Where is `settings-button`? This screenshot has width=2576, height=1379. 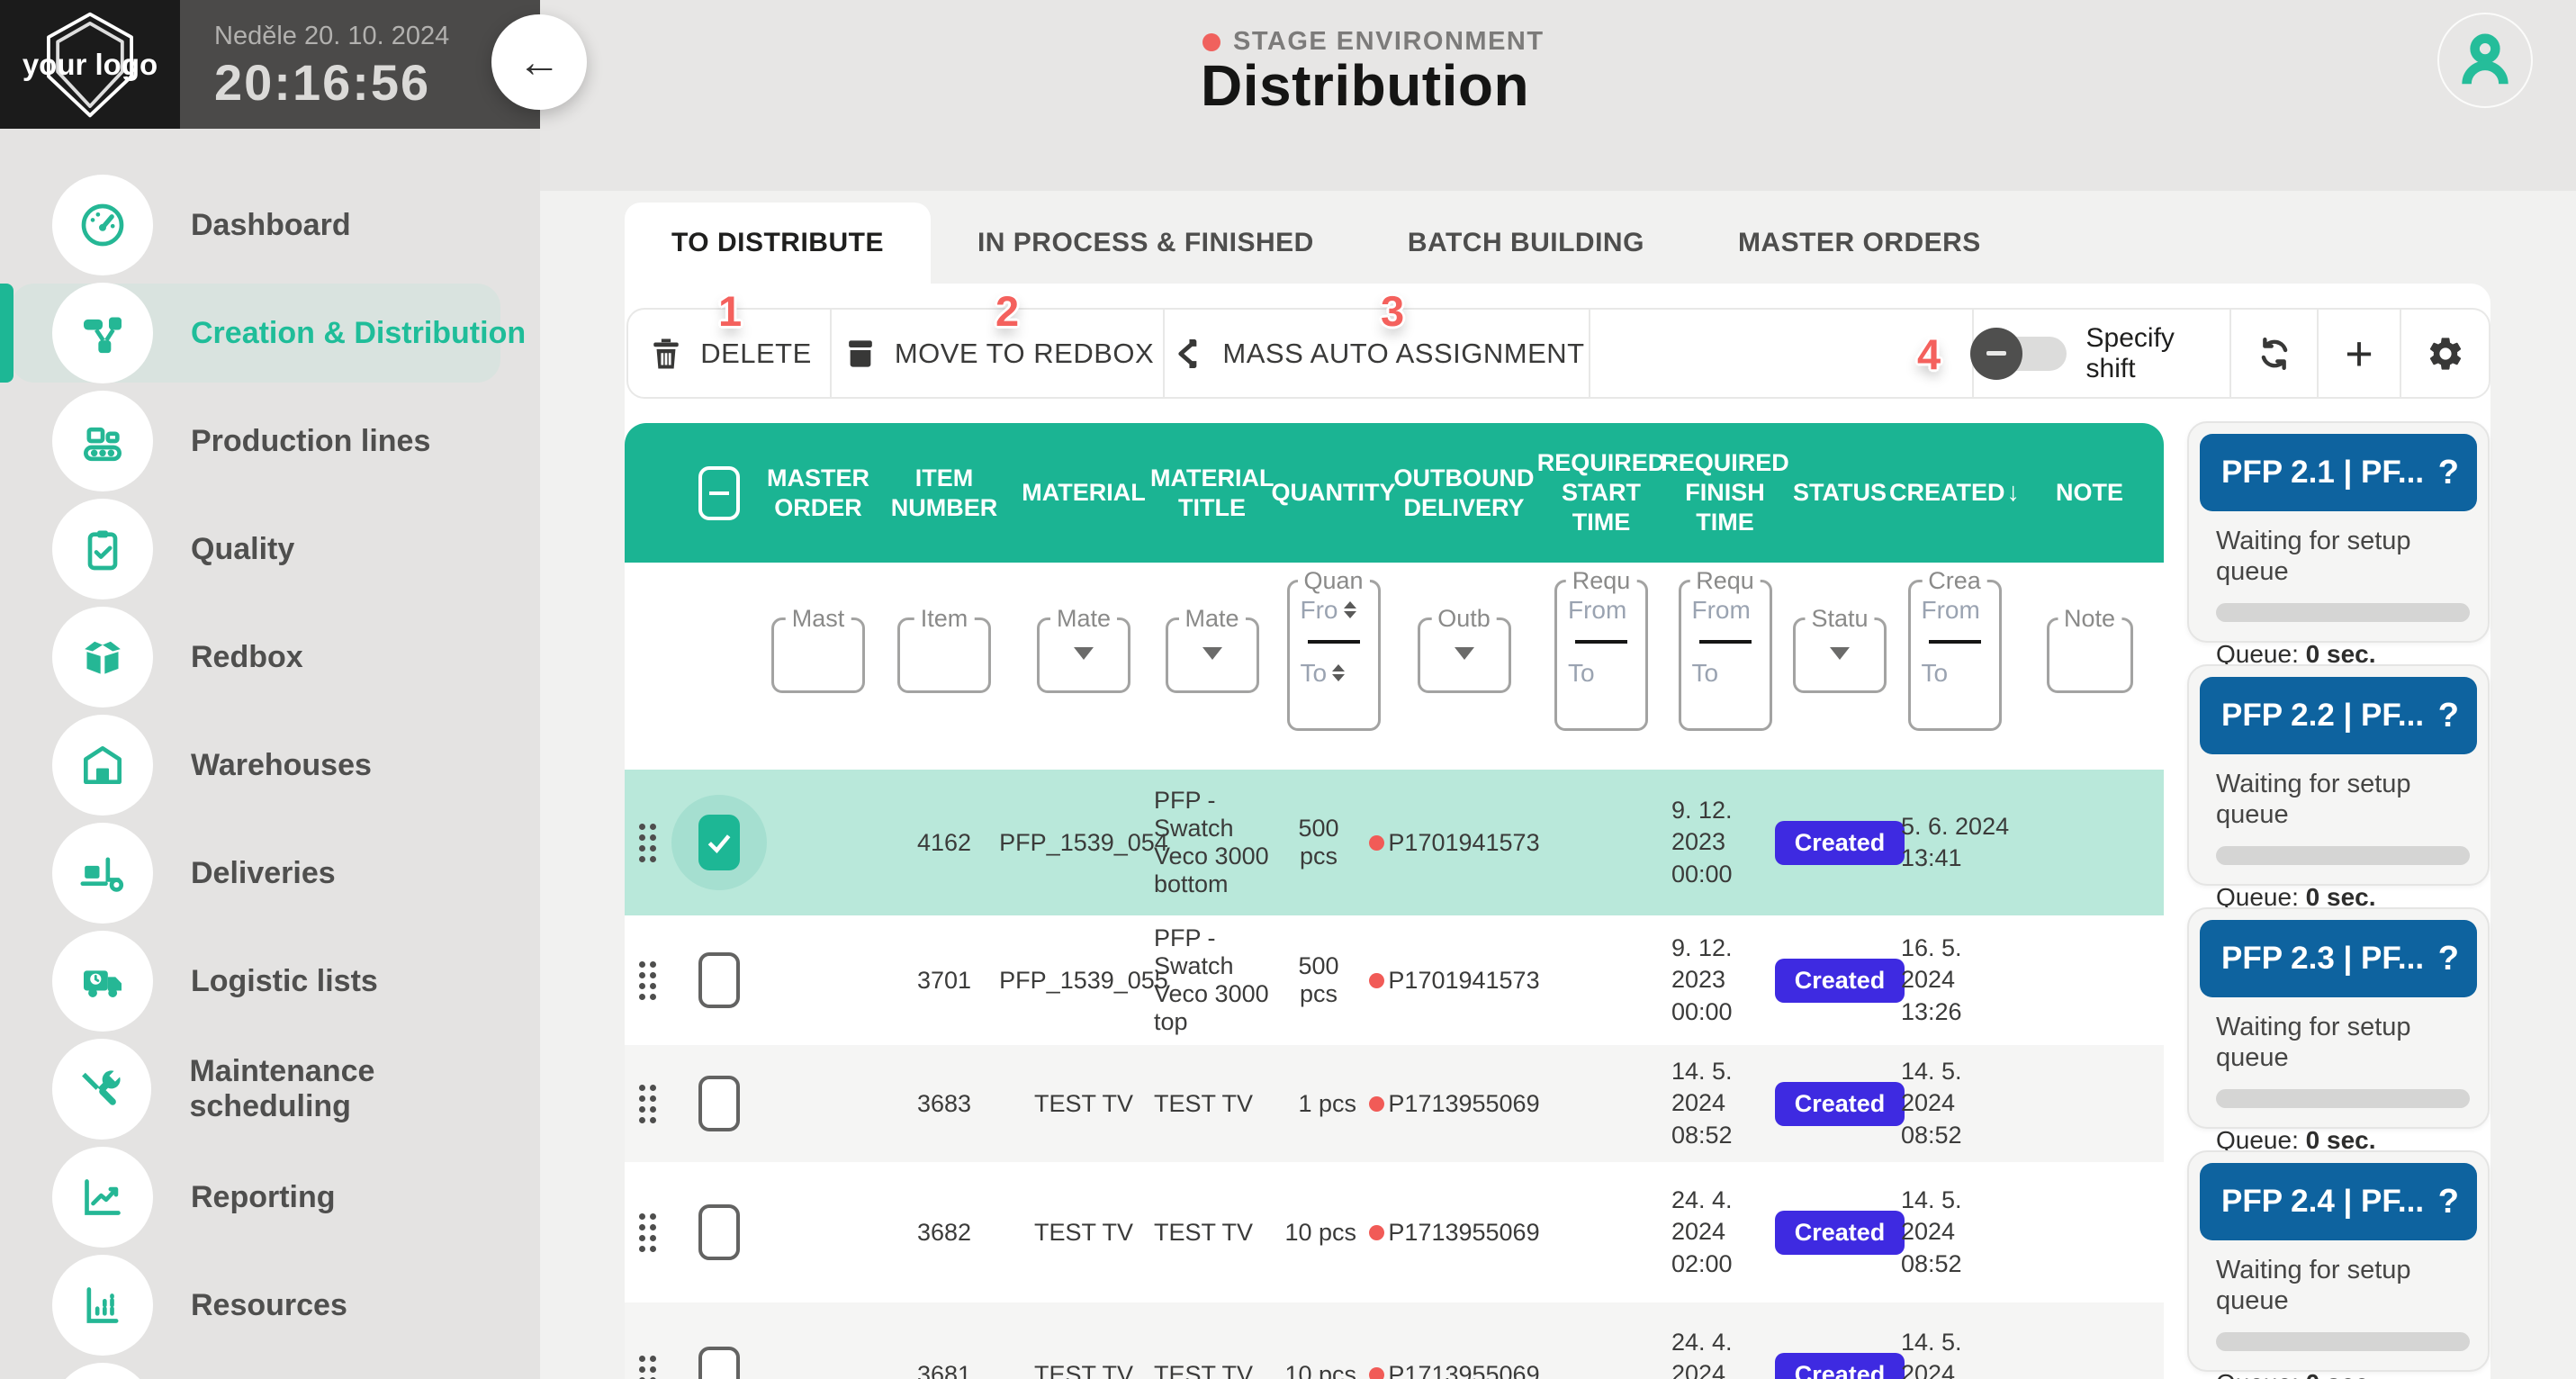
settings-button is located at coordinates (2445, 353).